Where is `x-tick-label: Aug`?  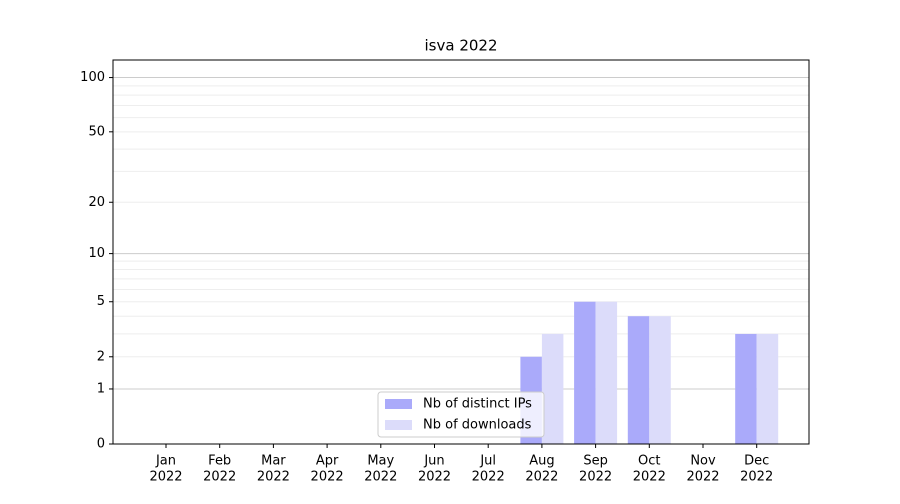 x-tick-label: Aug is located at coordinates (541, 461).